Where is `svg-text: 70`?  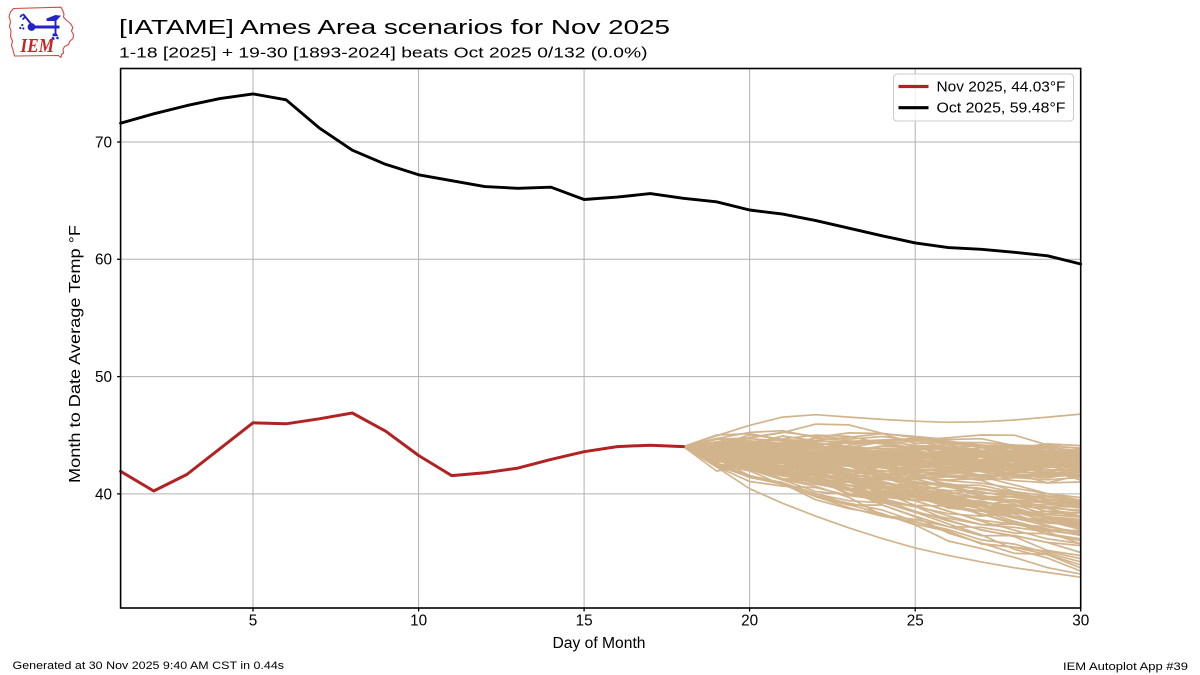 svg-text: 70 is located at coordinates (103, 142).